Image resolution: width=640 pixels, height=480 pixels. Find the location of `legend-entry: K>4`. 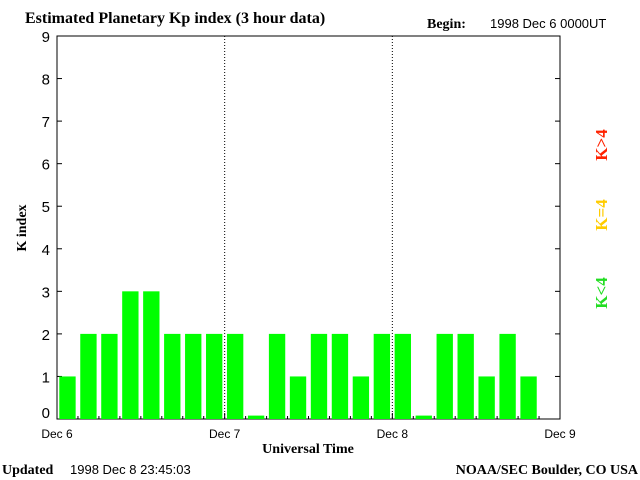

legend-entry: K>4 is located at coordinates (601, 145).